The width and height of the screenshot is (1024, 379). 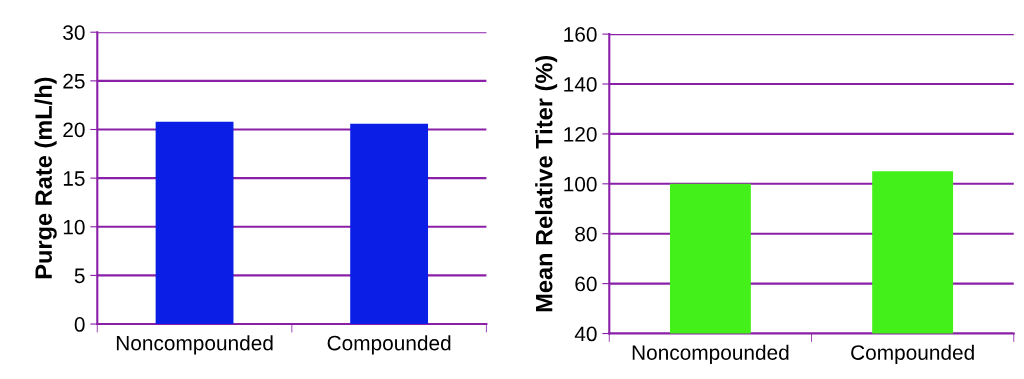 I want to click on y-tick-label: 80, so click(x=586, y=234).